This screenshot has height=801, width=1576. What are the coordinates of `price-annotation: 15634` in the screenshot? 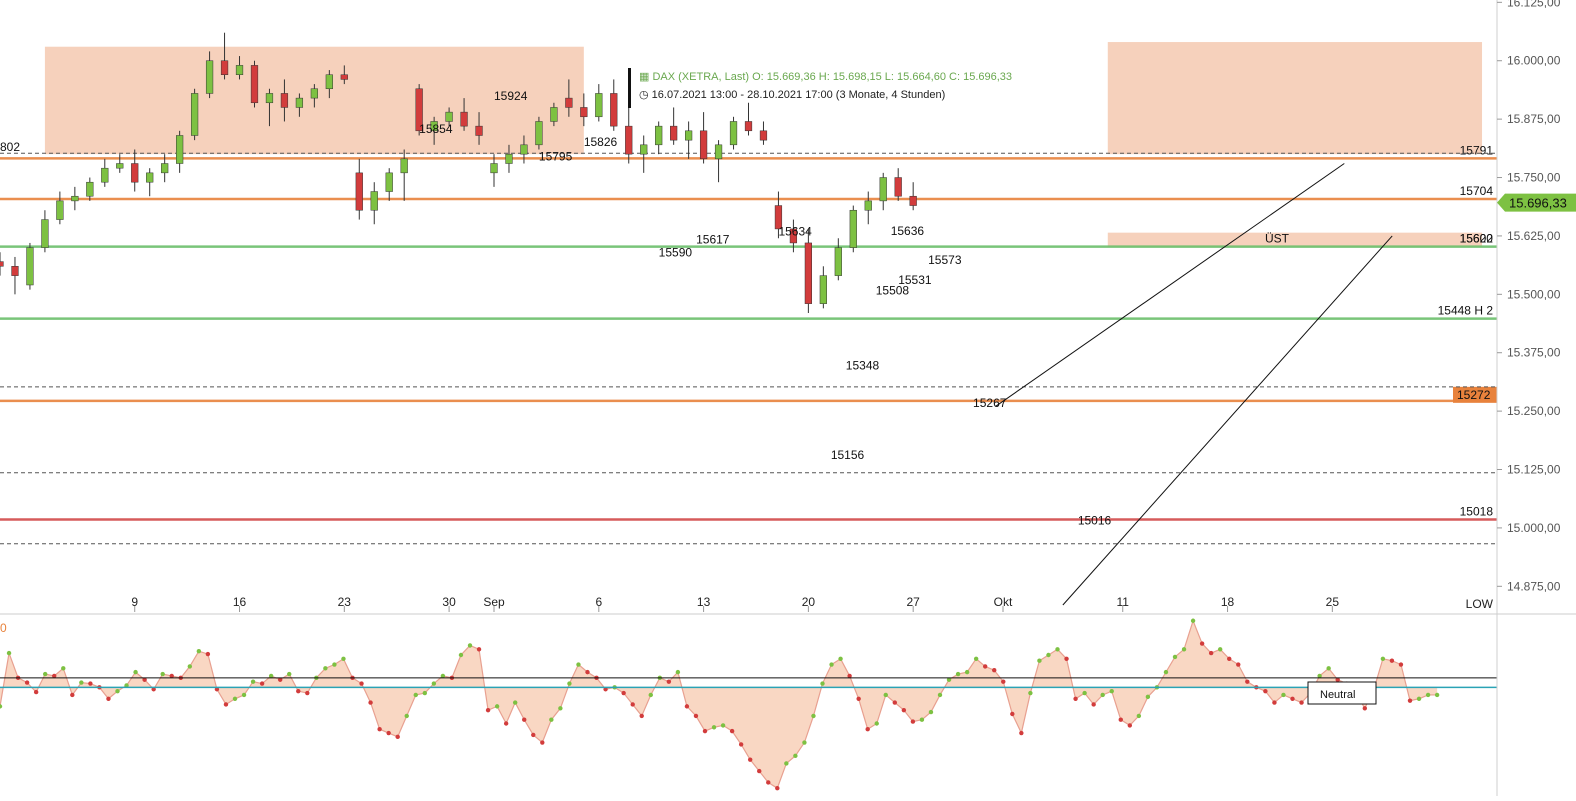 It's located at (795, 232).